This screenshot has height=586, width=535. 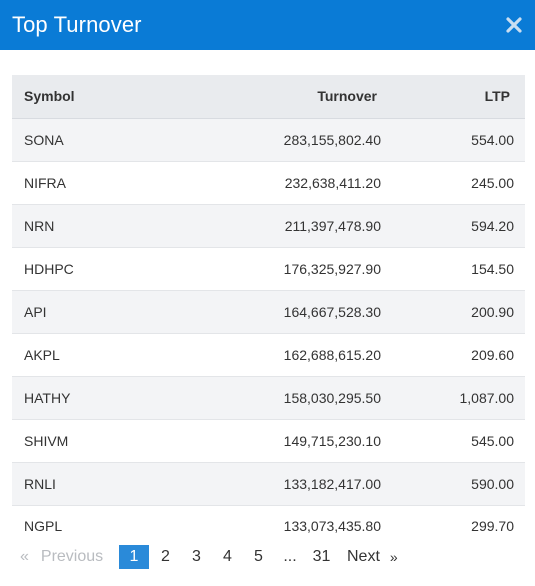 What do you see at coordinates (267, 25) in the screenshot?
I see `modal-header: Top Turnover` at bounding box center [267, 25].